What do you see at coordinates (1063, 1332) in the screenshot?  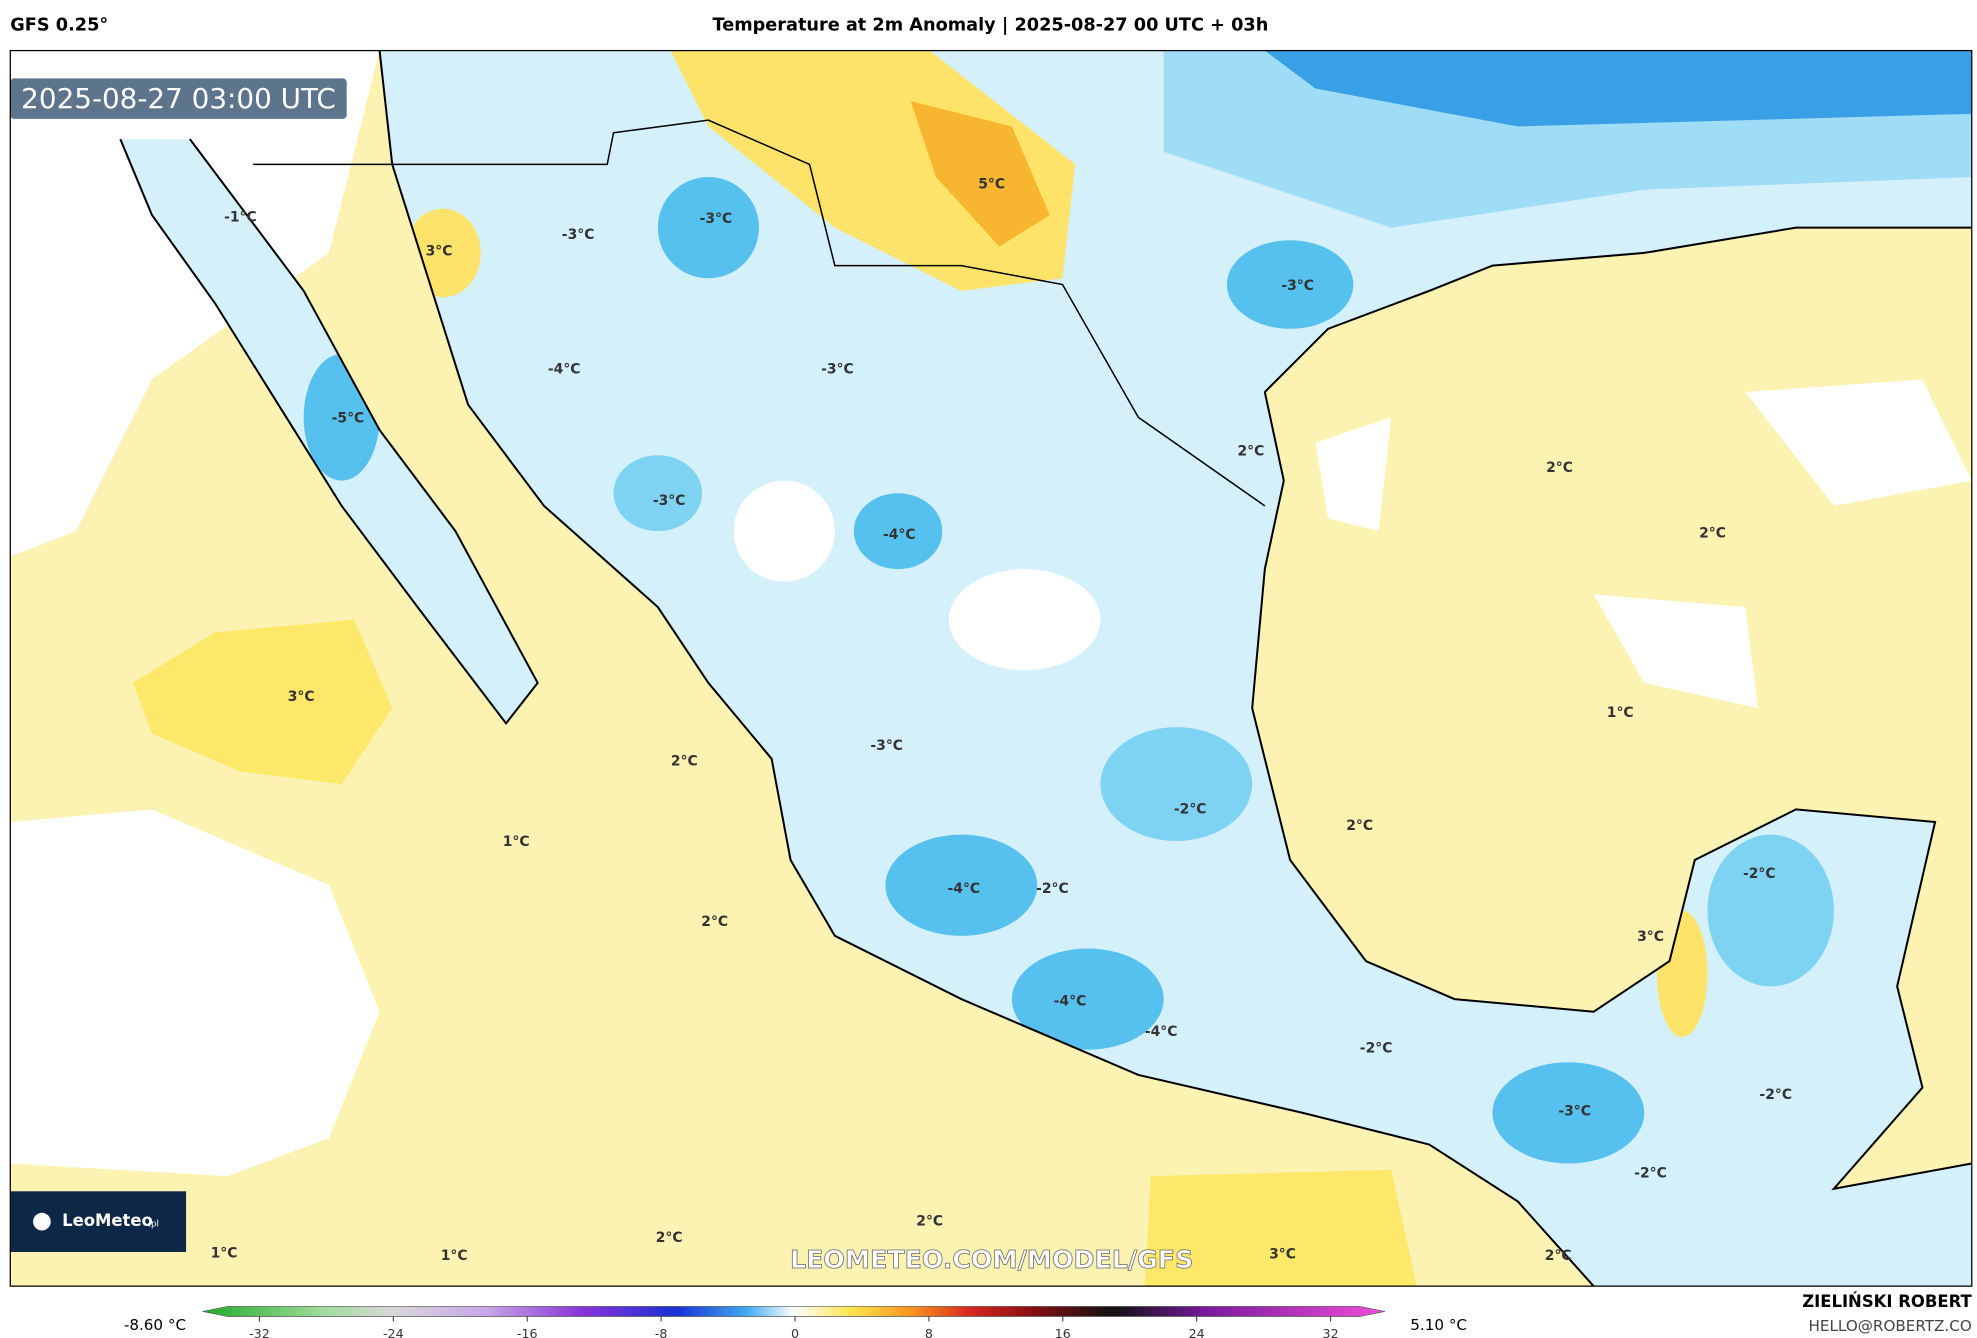 I see `colorbar-tick-label: 16` at bounding box center [1063, 1332].